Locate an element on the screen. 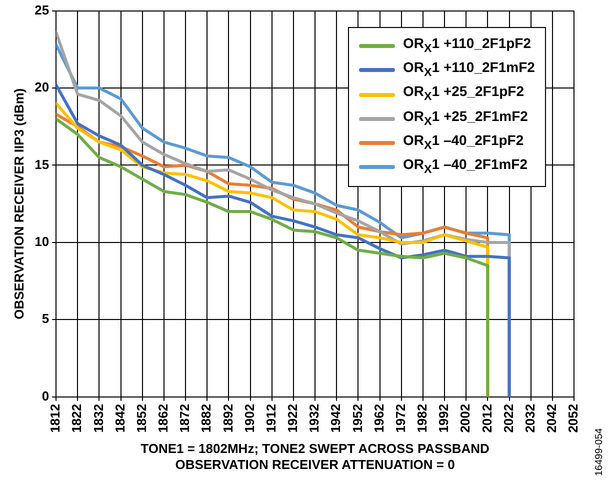 The height and width of the screenshot is (481, 608). x-tick-label: 1822 is located at coordinates (76, 418).